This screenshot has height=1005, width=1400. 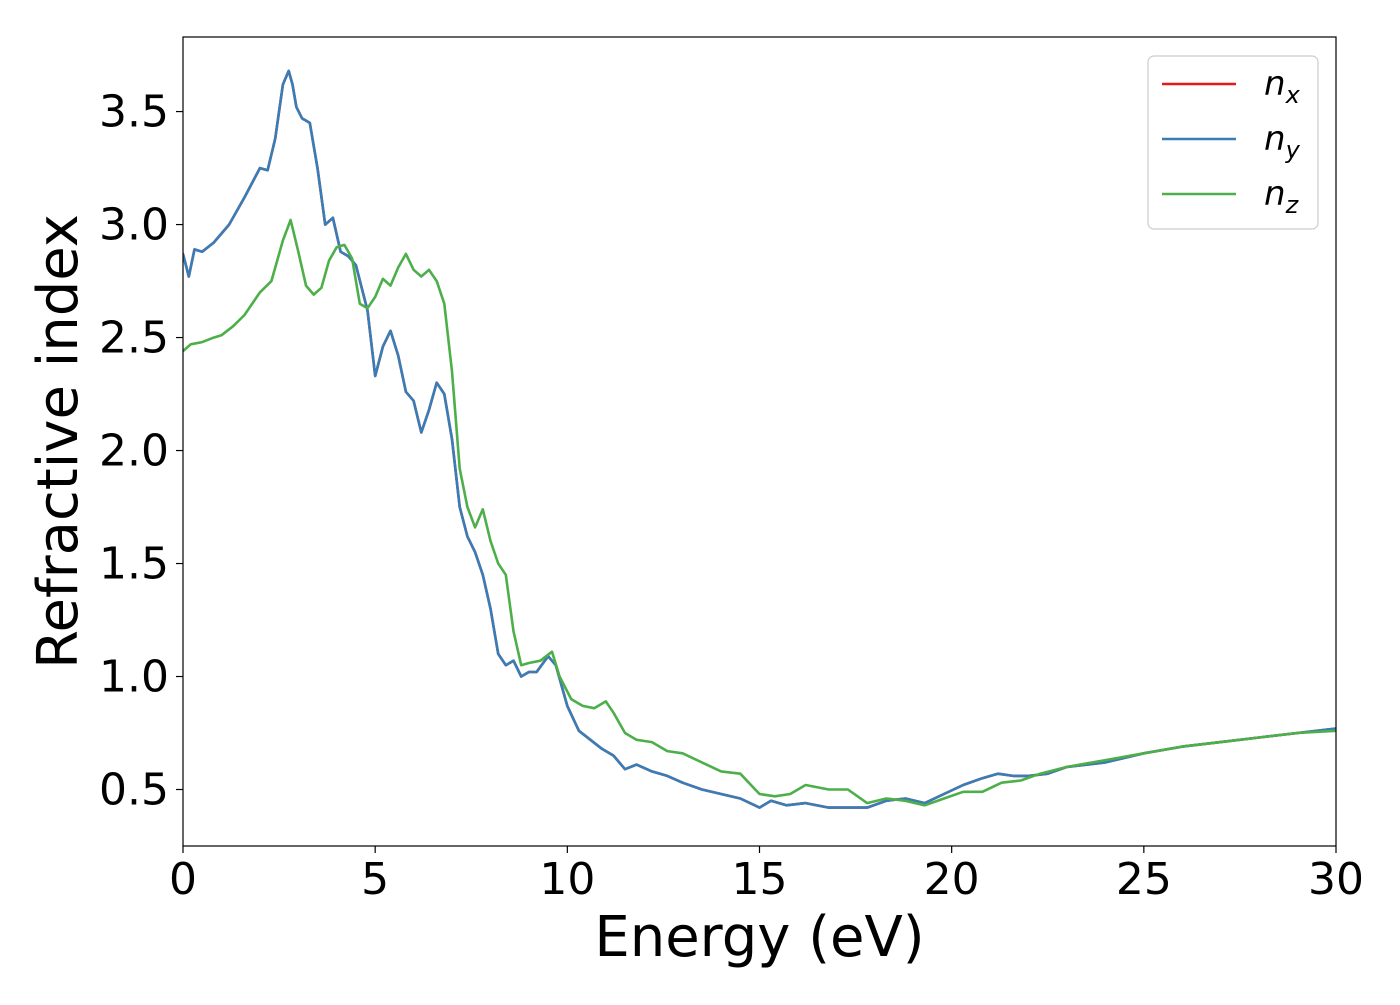 I want to click on x-tick-label: 0, so click(x=183, y=879).